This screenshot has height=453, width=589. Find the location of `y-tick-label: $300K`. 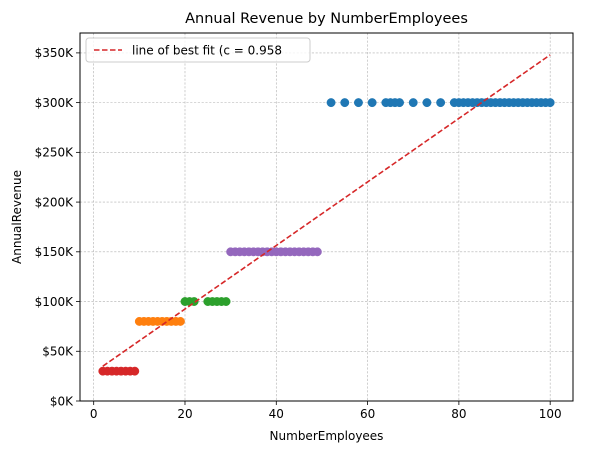

y-tick-label: $300K is located at coordinates (55, 103).